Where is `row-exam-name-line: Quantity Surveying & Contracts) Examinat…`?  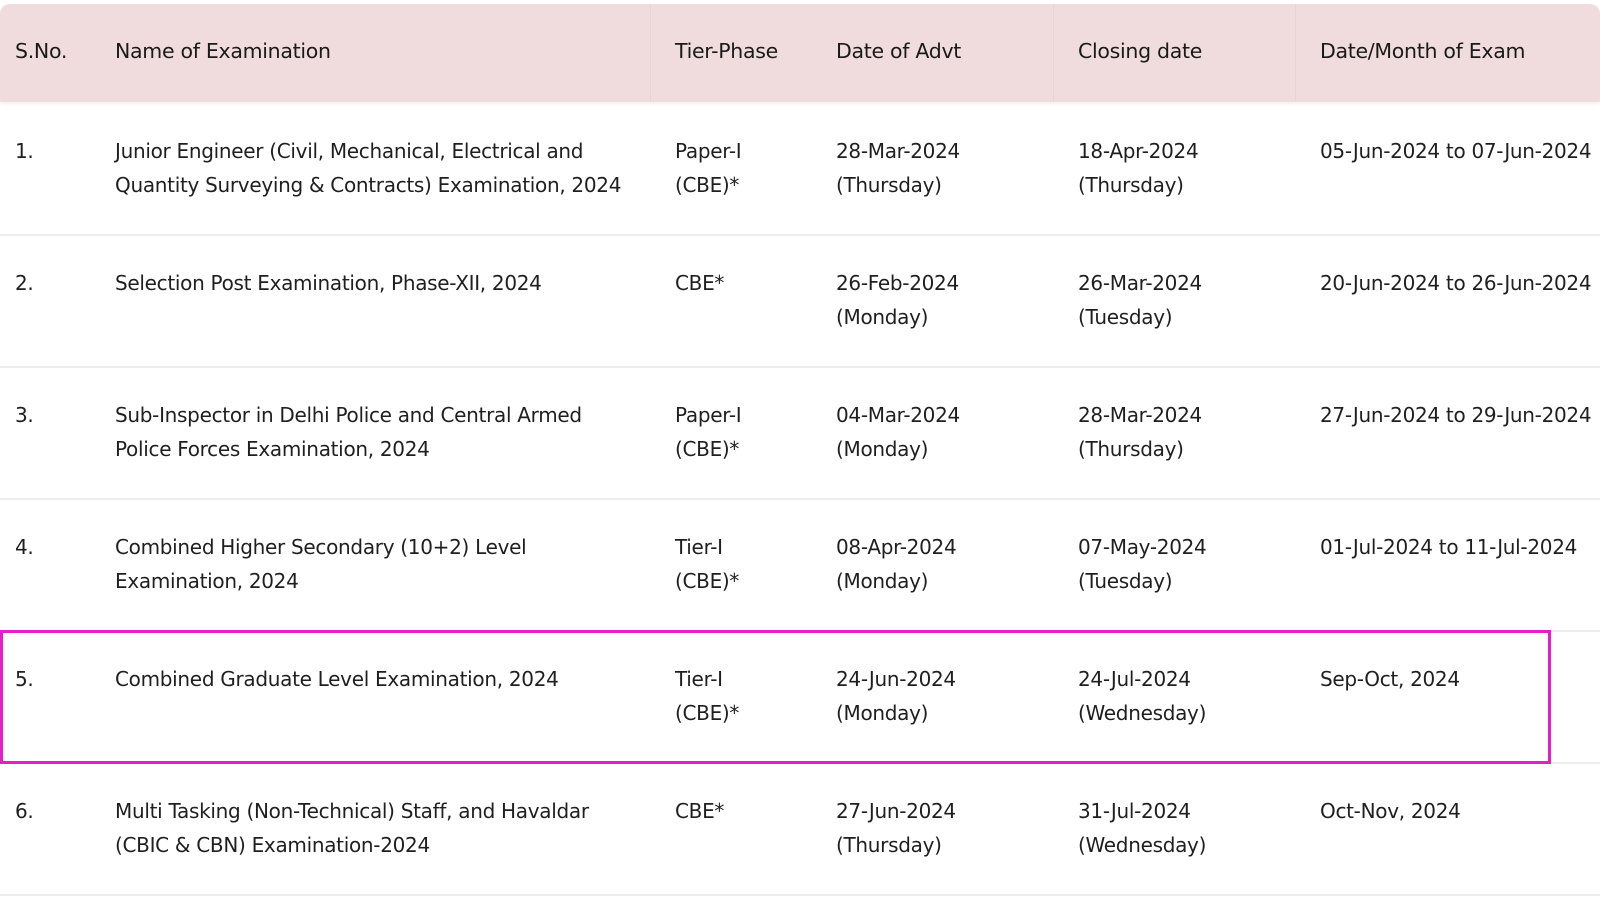
row-exam-name-line: Quantity Surveying & Contracts) Examinat… is located at coordinates (368, 185).